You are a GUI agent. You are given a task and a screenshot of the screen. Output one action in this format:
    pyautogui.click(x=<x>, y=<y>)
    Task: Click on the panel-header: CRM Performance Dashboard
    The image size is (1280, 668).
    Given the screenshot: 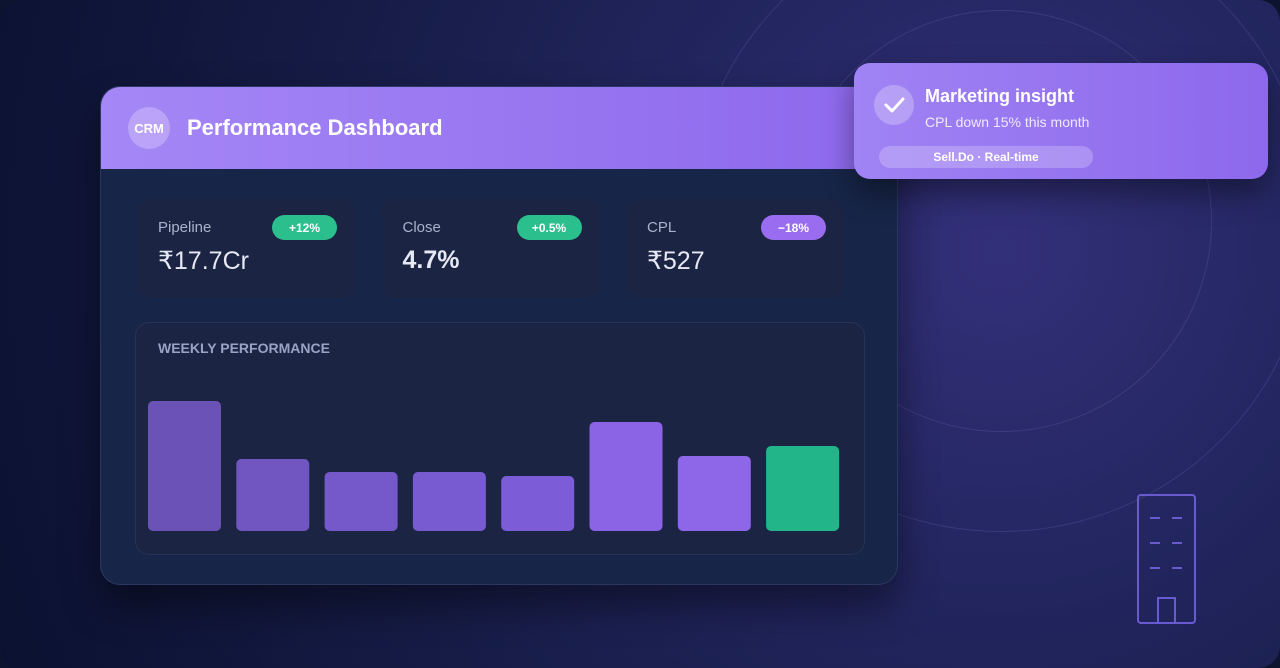 What is the action you would take?
    pyautogui.click(x=499, y=128)
    